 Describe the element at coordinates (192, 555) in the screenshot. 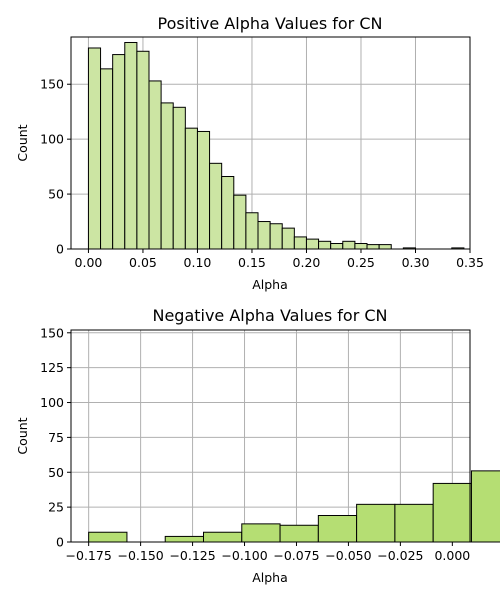

I see `x-tick-label: −0.125` at that location.